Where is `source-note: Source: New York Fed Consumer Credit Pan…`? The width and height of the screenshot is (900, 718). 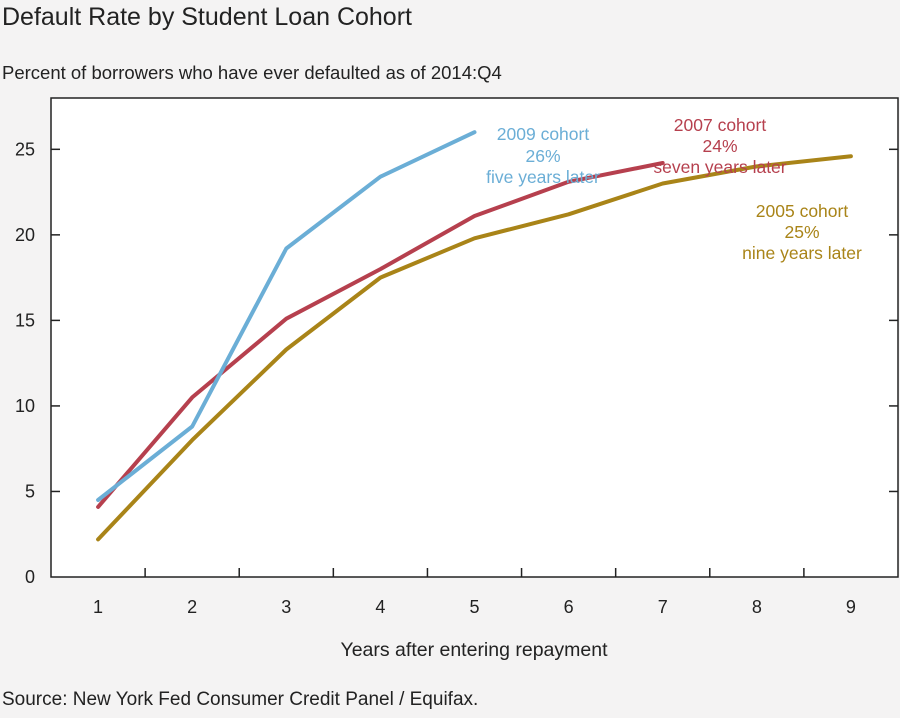
source-note: Source: New York Fed Consumer Credit Pan… is located at coordinates (240, 699).